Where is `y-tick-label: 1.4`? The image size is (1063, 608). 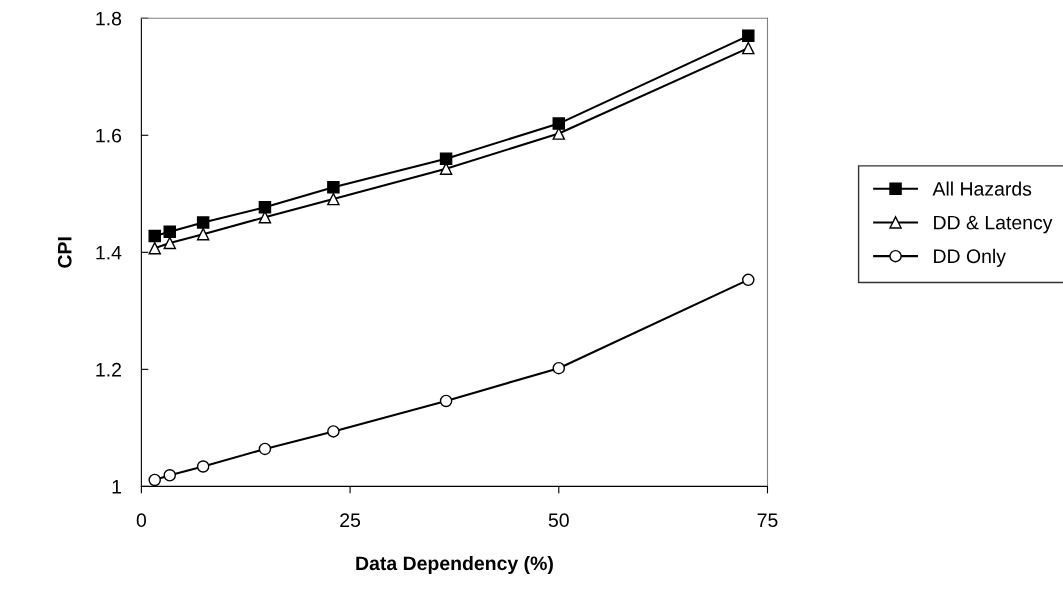
y-tick-label: 1.4 is located at coordinates (109, 252).